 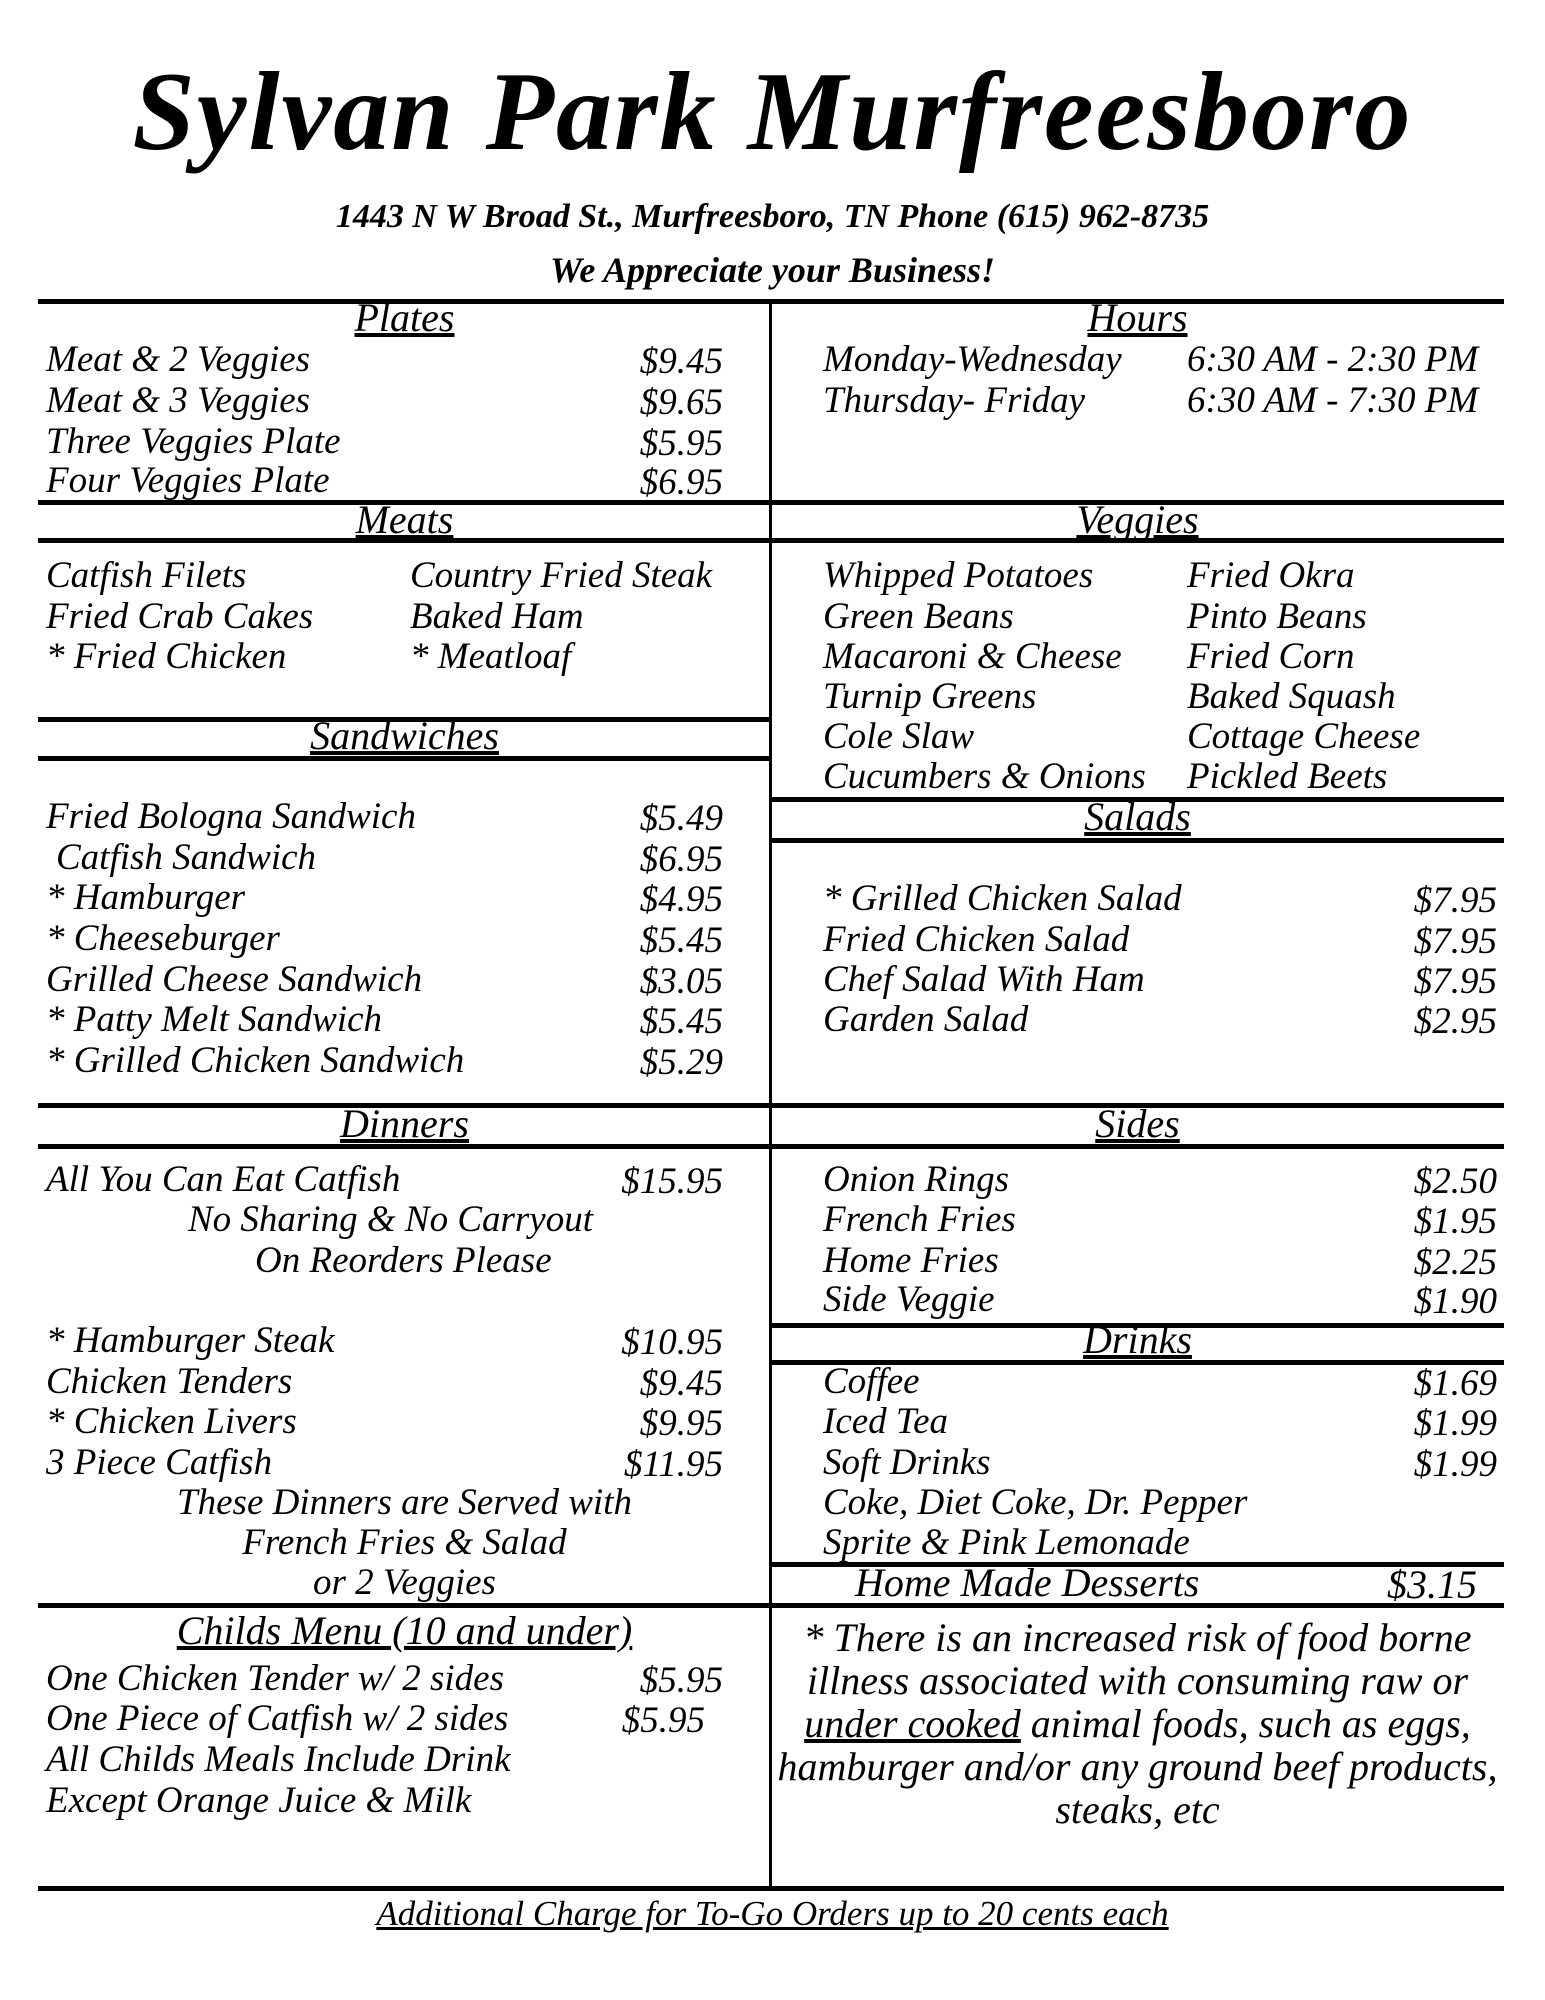 I want to click on dinner-note: French Fries & Salad, so click(x=404, y=1542).